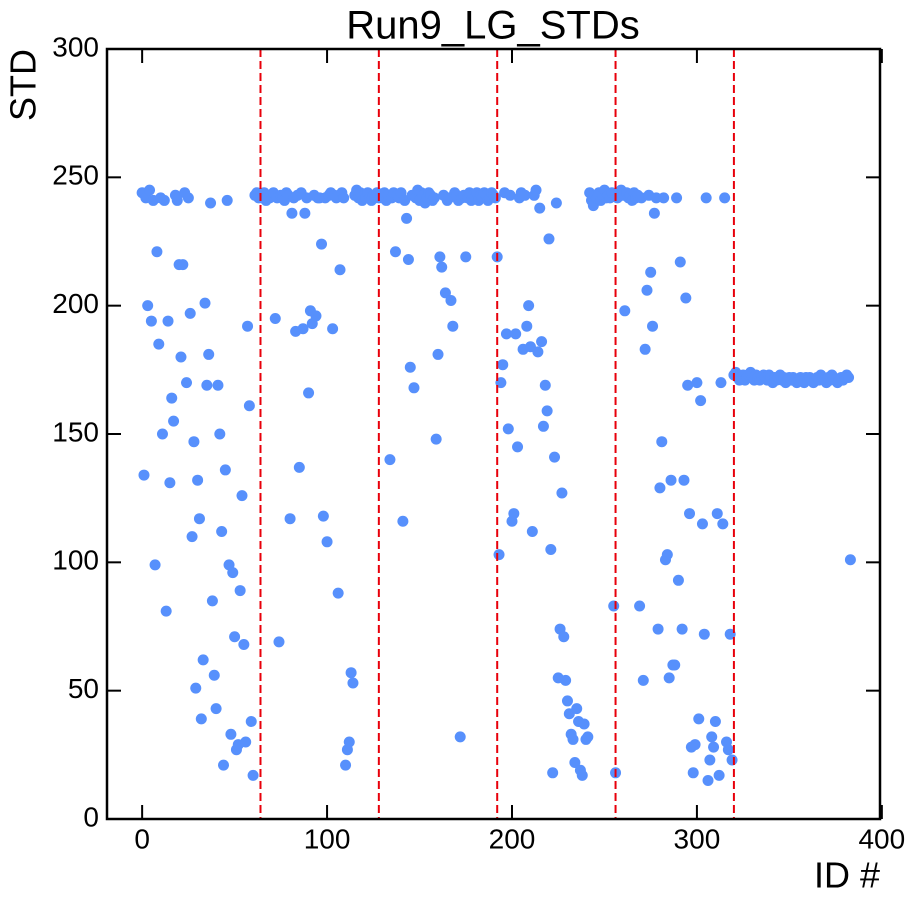 The image size is (911, 906). What do you see at coordinates (75, 431) in the screenshot?
I see `y-tick-label: 150` at bounding box center [75, 431].